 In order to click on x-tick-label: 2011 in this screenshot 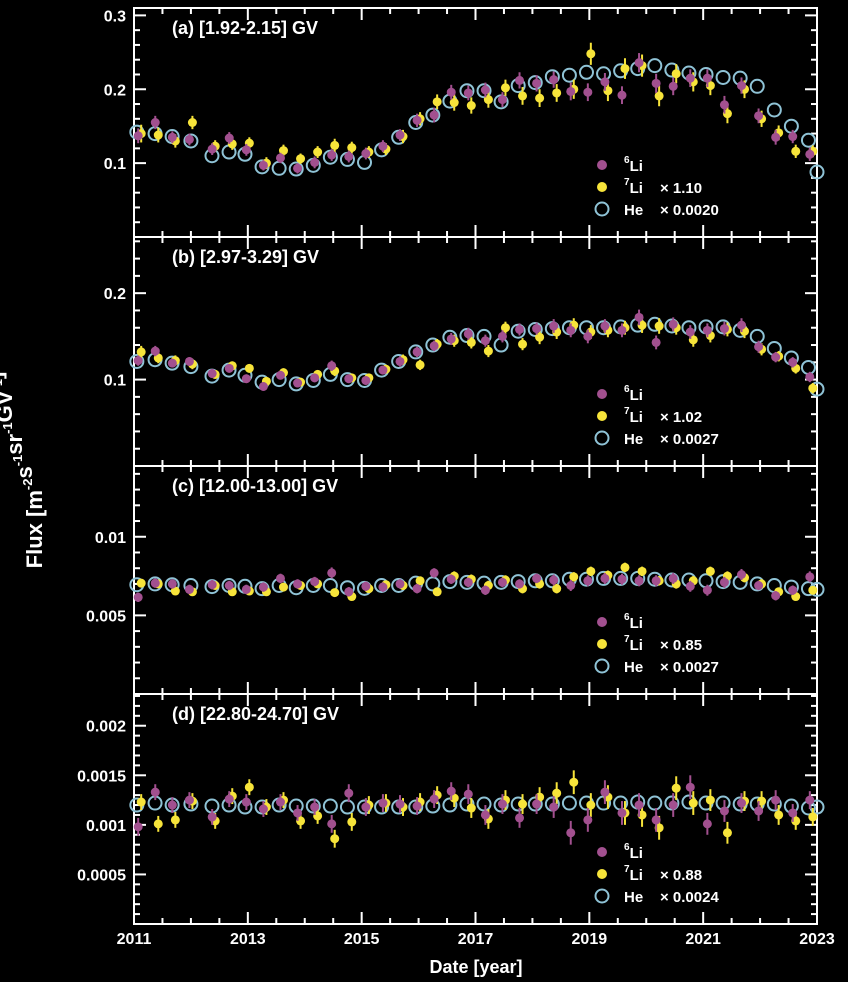, I will do `click(134, 939)`.